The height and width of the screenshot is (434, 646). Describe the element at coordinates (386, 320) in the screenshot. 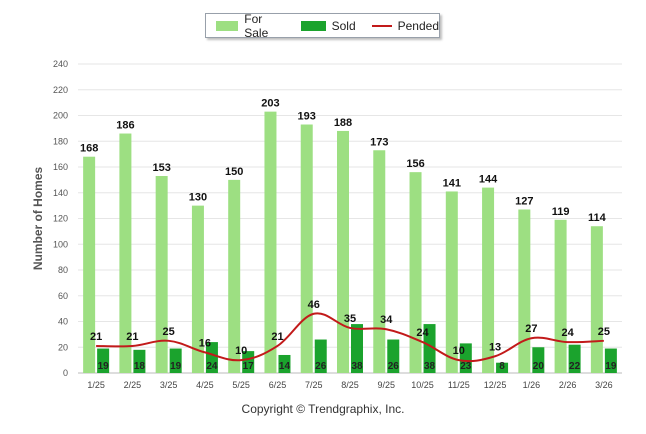

I see `data-label-pended: 34` at that location.